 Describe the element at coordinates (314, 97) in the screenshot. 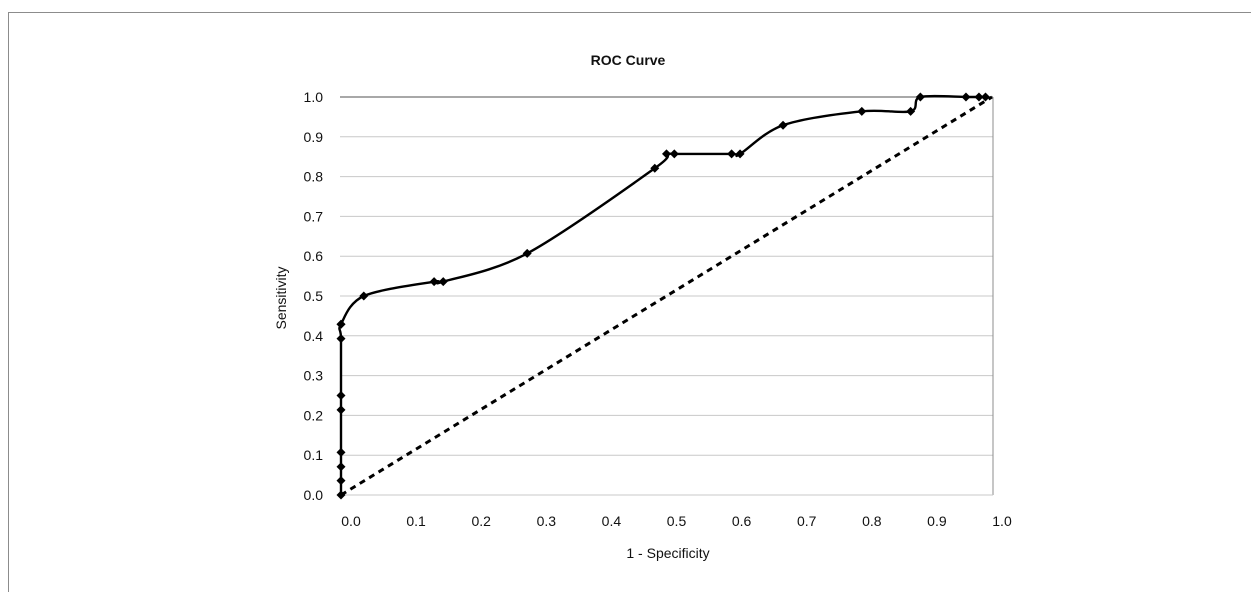

I see `y-tick-label: 1.0` at that location.